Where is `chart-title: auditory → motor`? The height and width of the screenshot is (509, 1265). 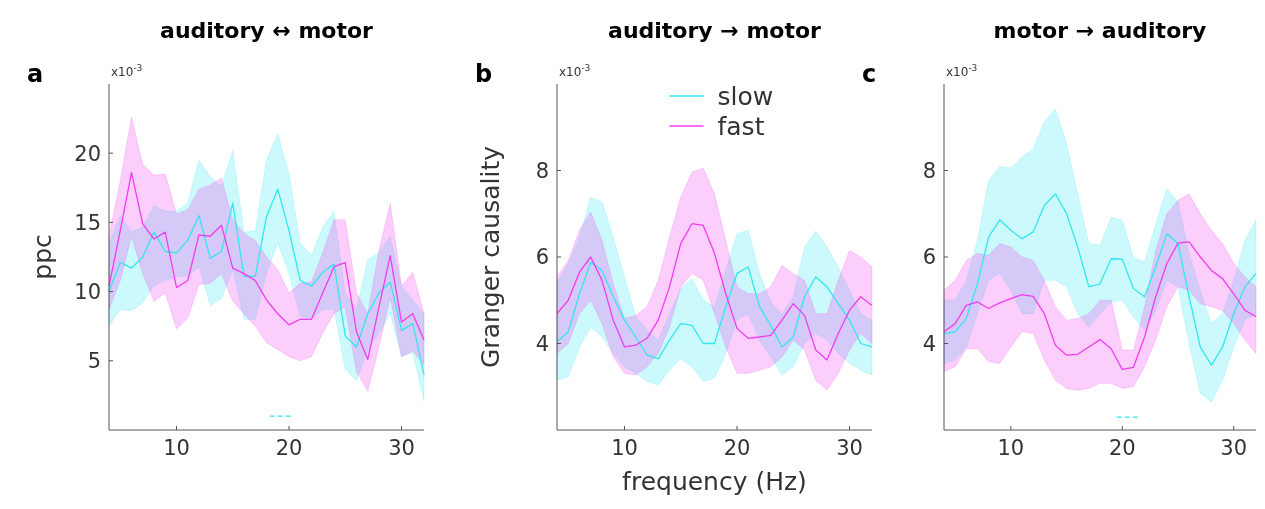
chart-title: auditory → motor is located at coordinates (715, 30).